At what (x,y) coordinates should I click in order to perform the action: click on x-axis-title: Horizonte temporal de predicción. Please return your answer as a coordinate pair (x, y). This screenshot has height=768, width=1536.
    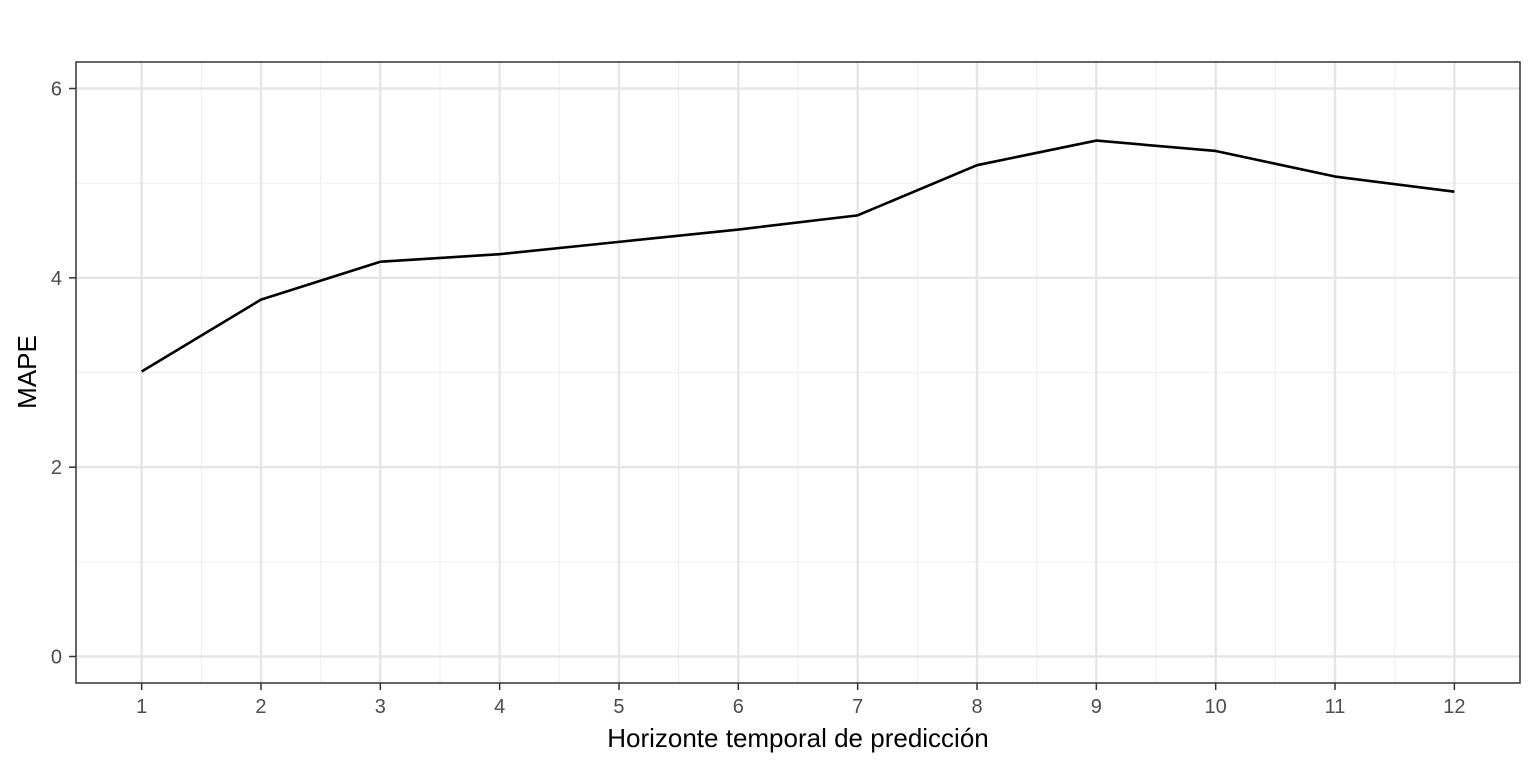
    Looking at the image, I should click on (798, 738).